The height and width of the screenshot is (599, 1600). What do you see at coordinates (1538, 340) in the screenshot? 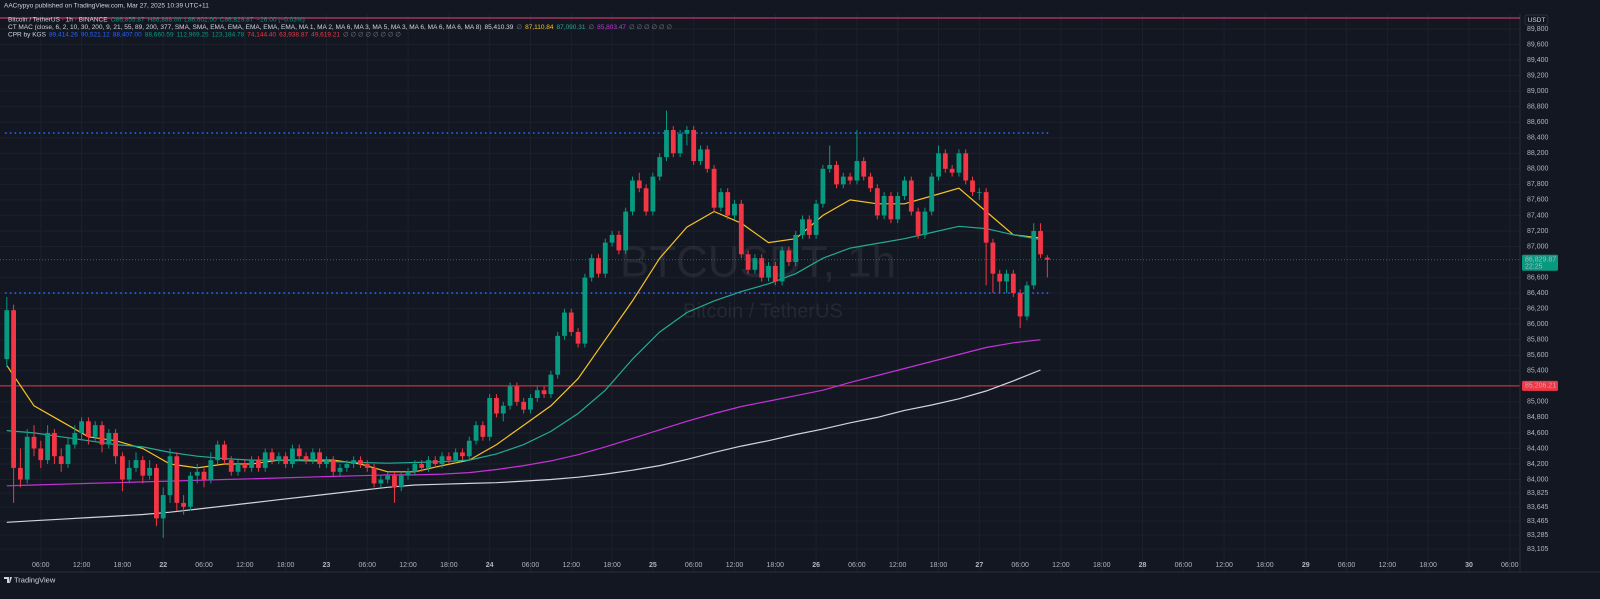
I see `y-tick-label: 85,800` at bounding box center [1538, 340].